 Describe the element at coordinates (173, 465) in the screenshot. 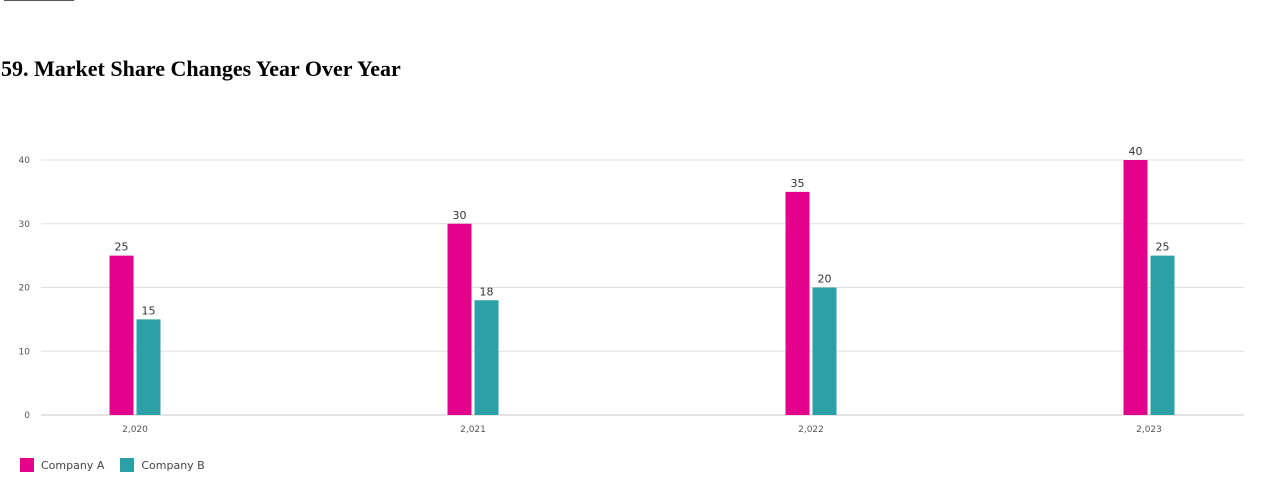

I see `legend-label-company-b: Company B` at that location.